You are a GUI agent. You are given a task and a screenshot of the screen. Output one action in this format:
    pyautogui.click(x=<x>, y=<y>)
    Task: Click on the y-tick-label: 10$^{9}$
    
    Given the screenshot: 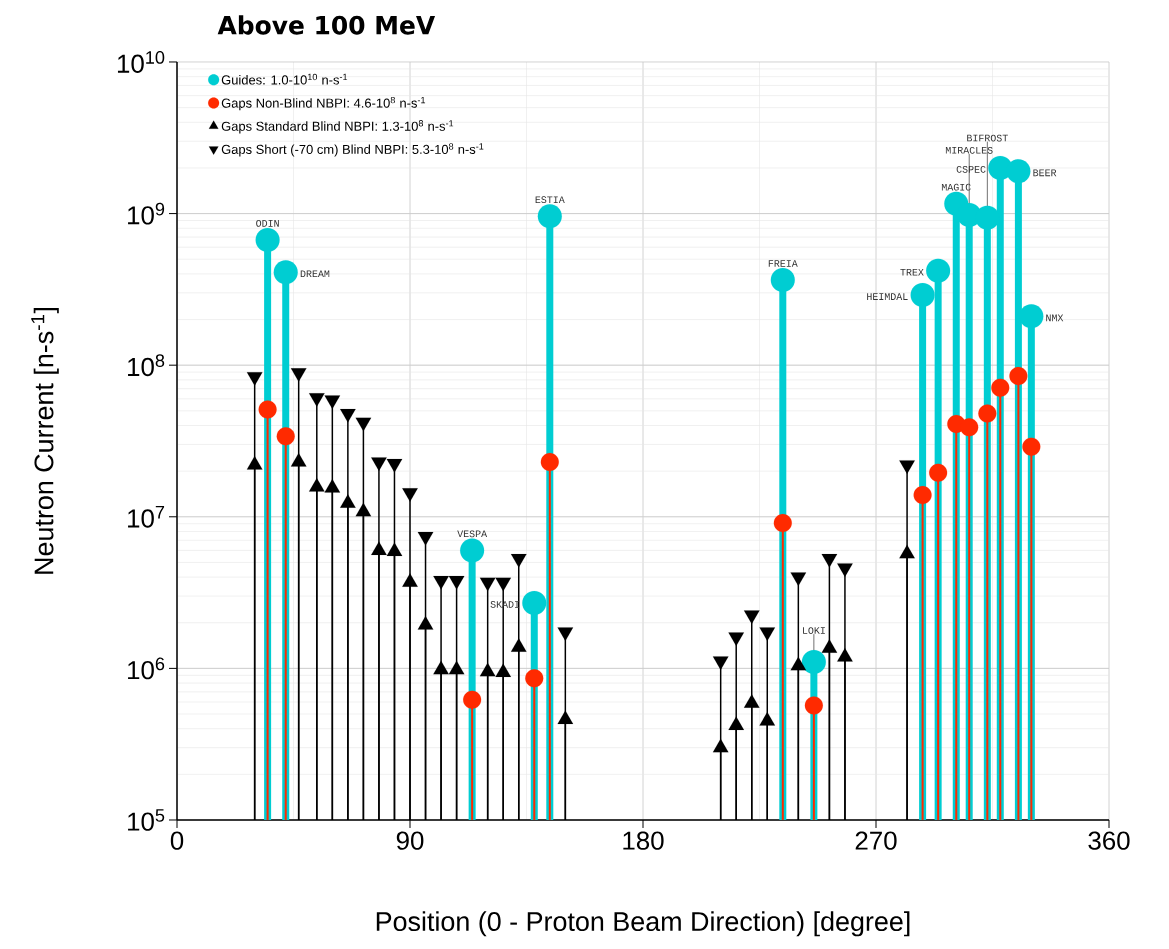 What is the action you would take?
    pyautogui.click(x=146, y=213)
    